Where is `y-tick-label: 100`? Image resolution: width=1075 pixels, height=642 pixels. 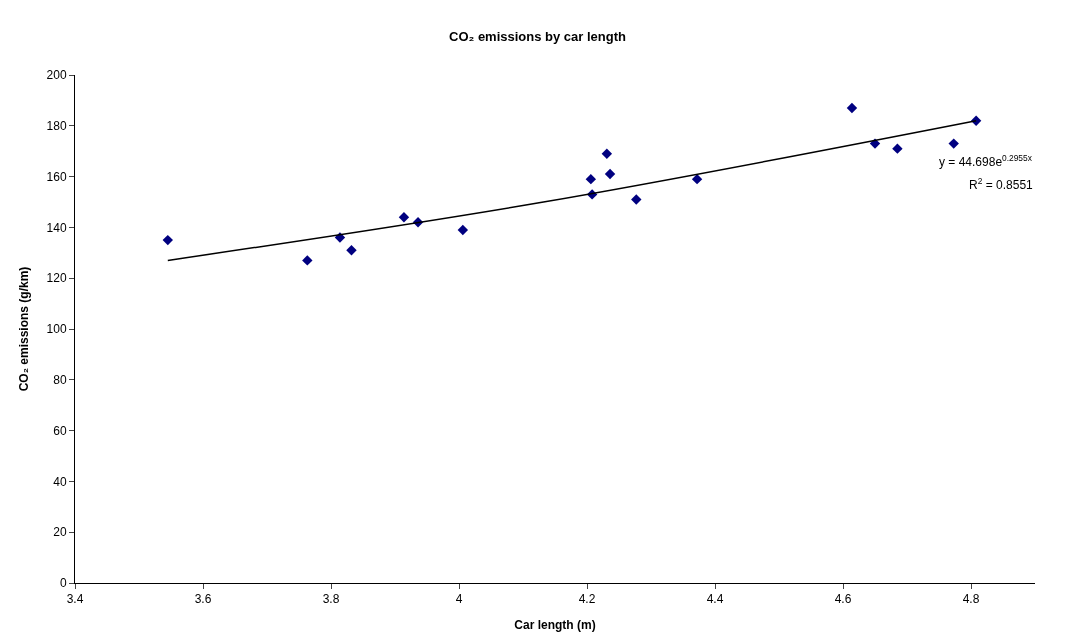 y-tick-label: 100 is located at coordinates (56, 329).